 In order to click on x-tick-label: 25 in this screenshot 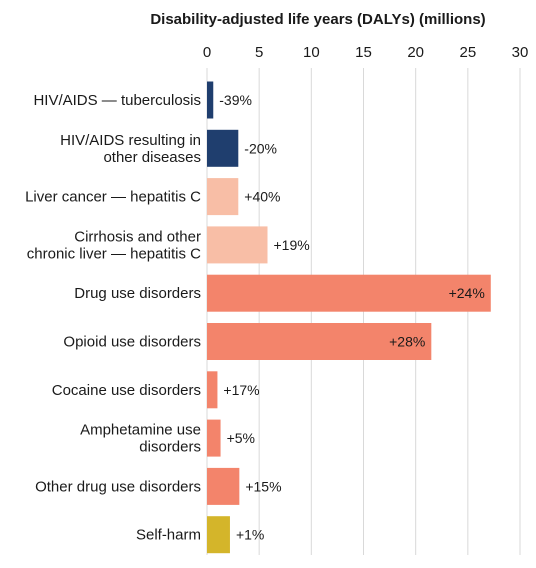, I will do `click(467, 52)`.